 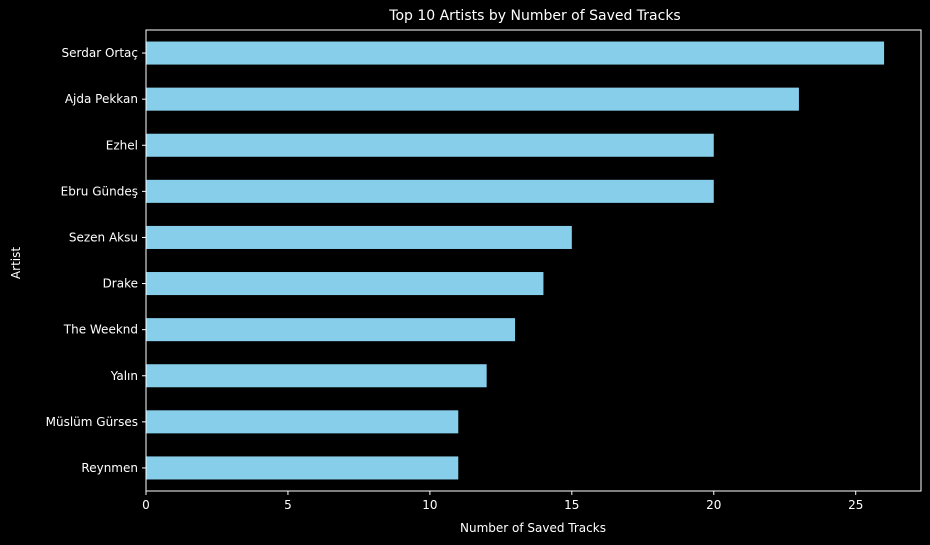 What do you see at coordinates (713, 505) in the screenshot?
I see `x-tick-label: 20` at bounding box center [713, 505].